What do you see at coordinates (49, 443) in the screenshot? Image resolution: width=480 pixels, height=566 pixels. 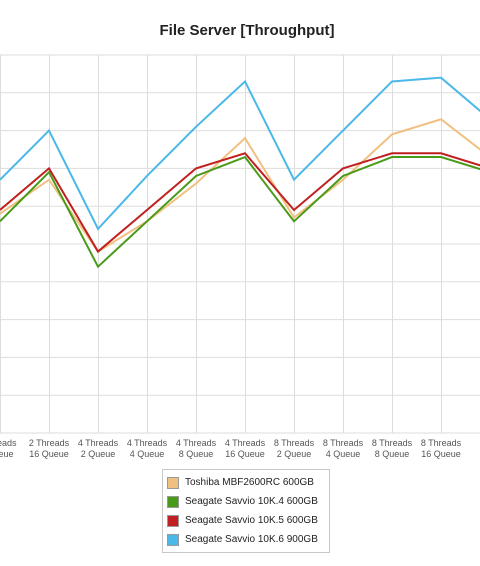 I see `x-tick-label-1-0: 2 Threads` at bounding box center [49, 443].